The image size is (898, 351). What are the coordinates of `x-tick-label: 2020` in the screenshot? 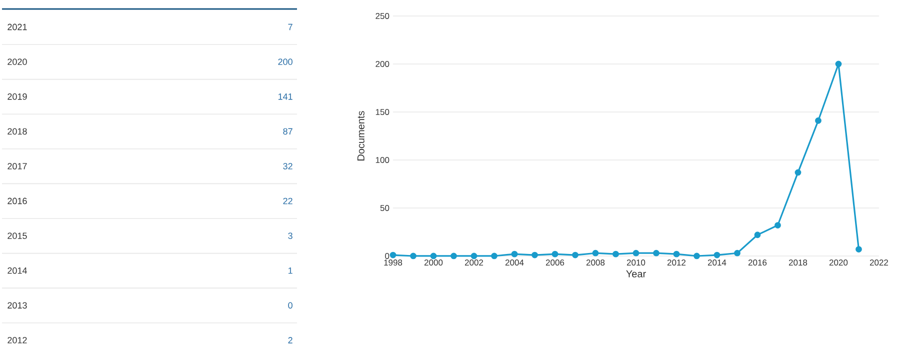 It's located at (838, 263).